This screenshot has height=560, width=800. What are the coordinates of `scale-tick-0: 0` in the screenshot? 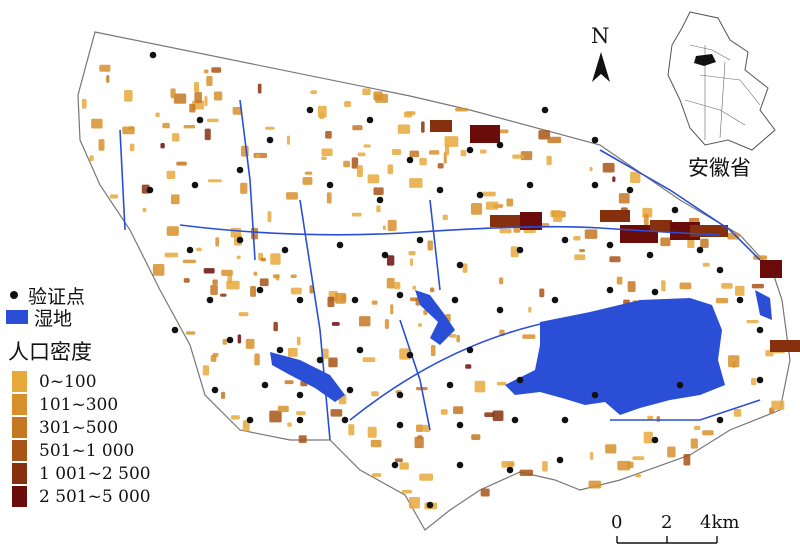 It's located at (617, 522).